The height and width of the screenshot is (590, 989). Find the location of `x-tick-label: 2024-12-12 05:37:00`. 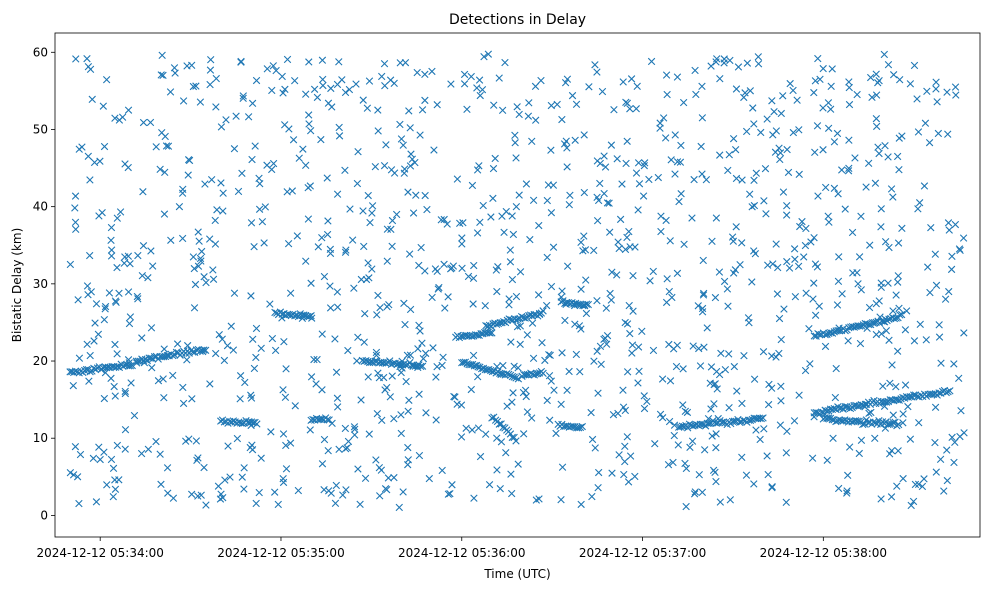

x-tick-label: 2024-12-12 05:37:00 is located at coordinates (642, 553).